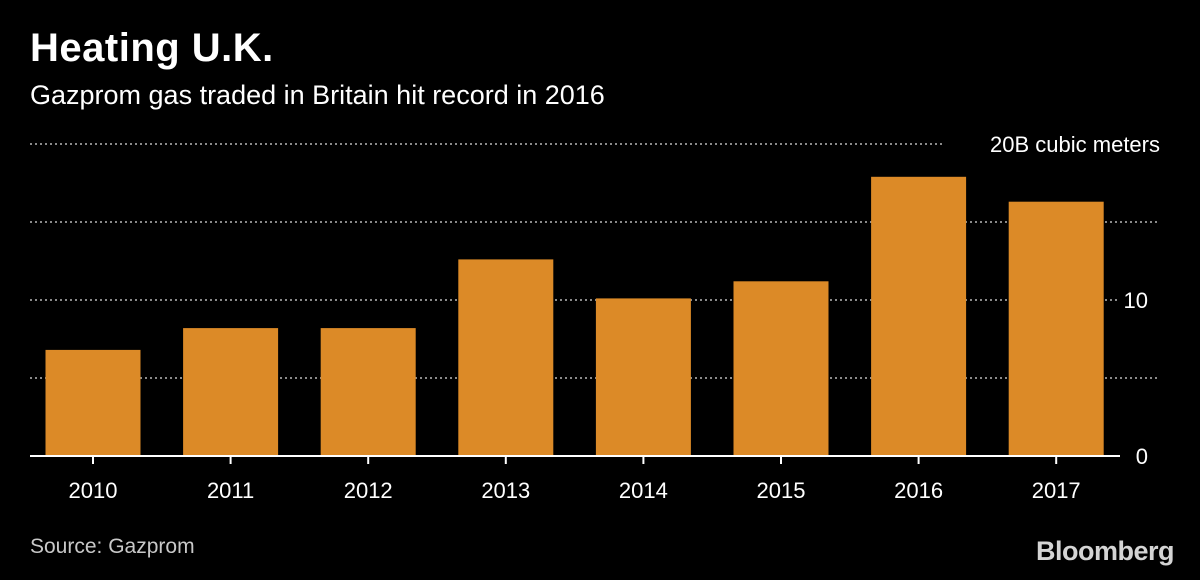 The height and width of the screenshot is (580, 1200). Describe the element at coordinates (93, 402) in the screenshot. I see `bar-2010` at that location.